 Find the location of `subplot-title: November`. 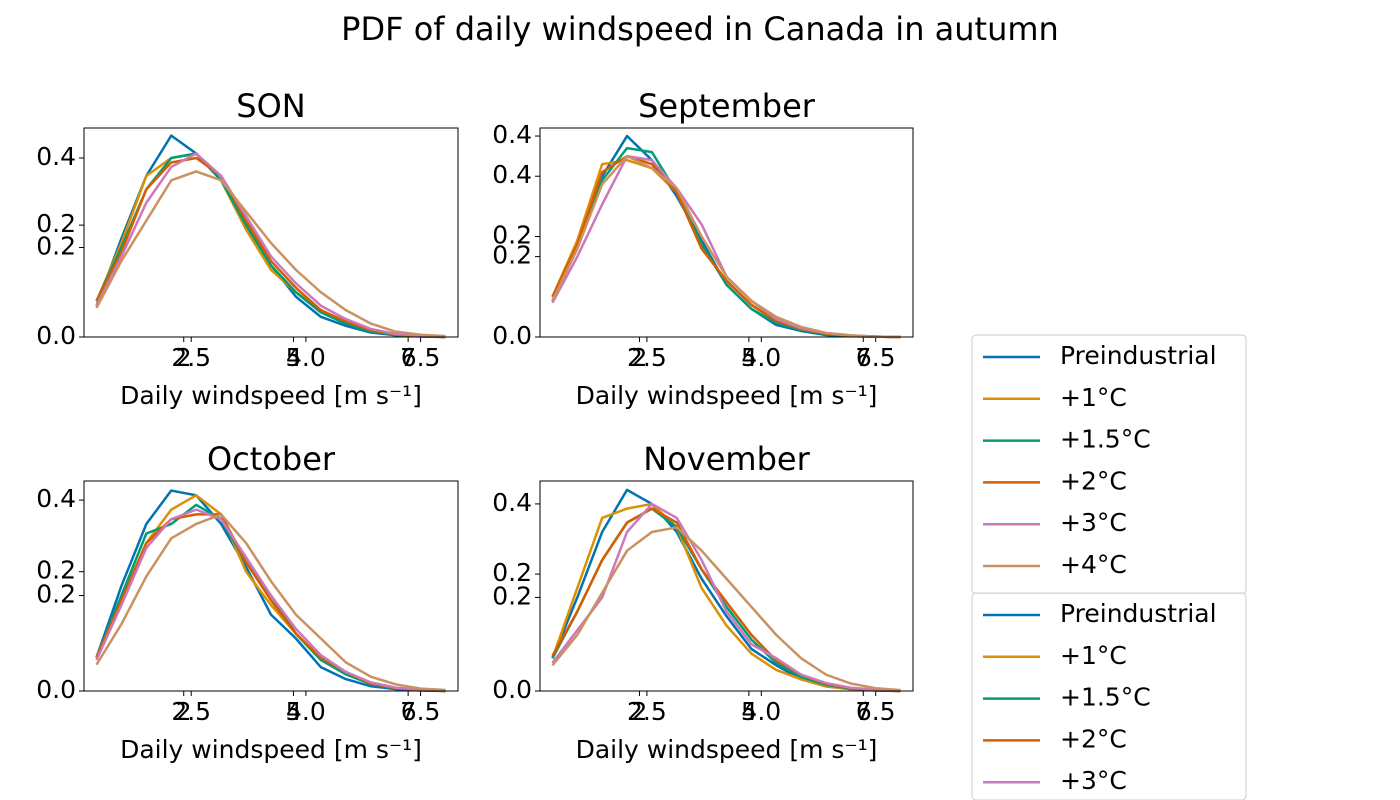

subplot-title: November is located at coordinates (726, 459).